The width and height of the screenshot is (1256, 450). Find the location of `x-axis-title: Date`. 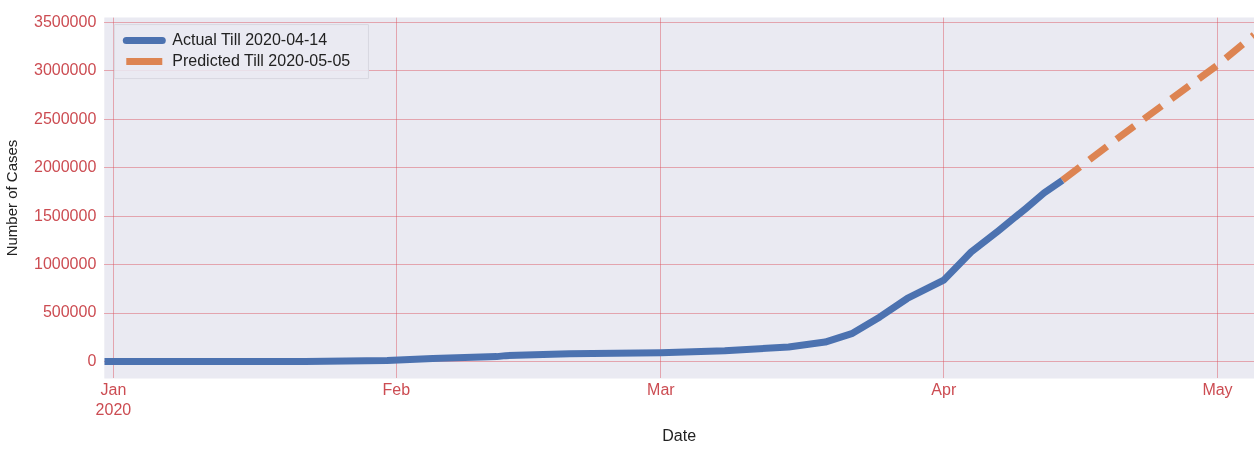

x-axis-title: Date is located at coordinates (679, 435).